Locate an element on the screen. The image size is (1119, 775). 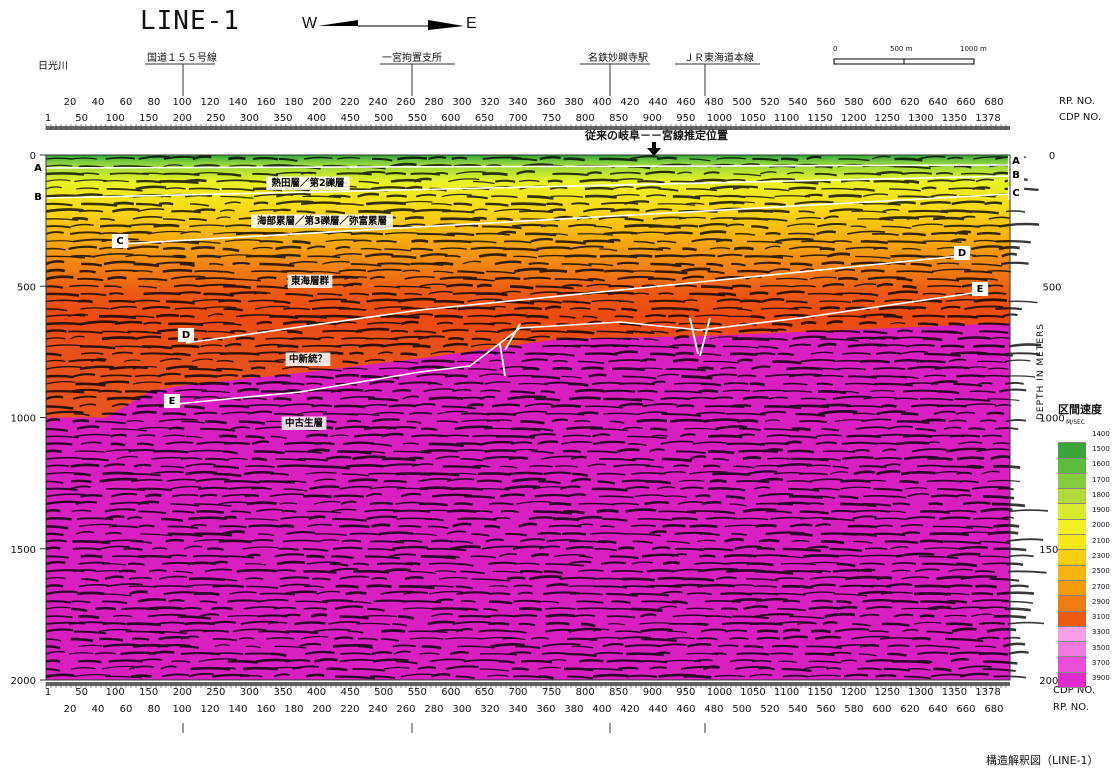
cdp-tick-label-bottom: 500 is located at coordinates (383, 692).